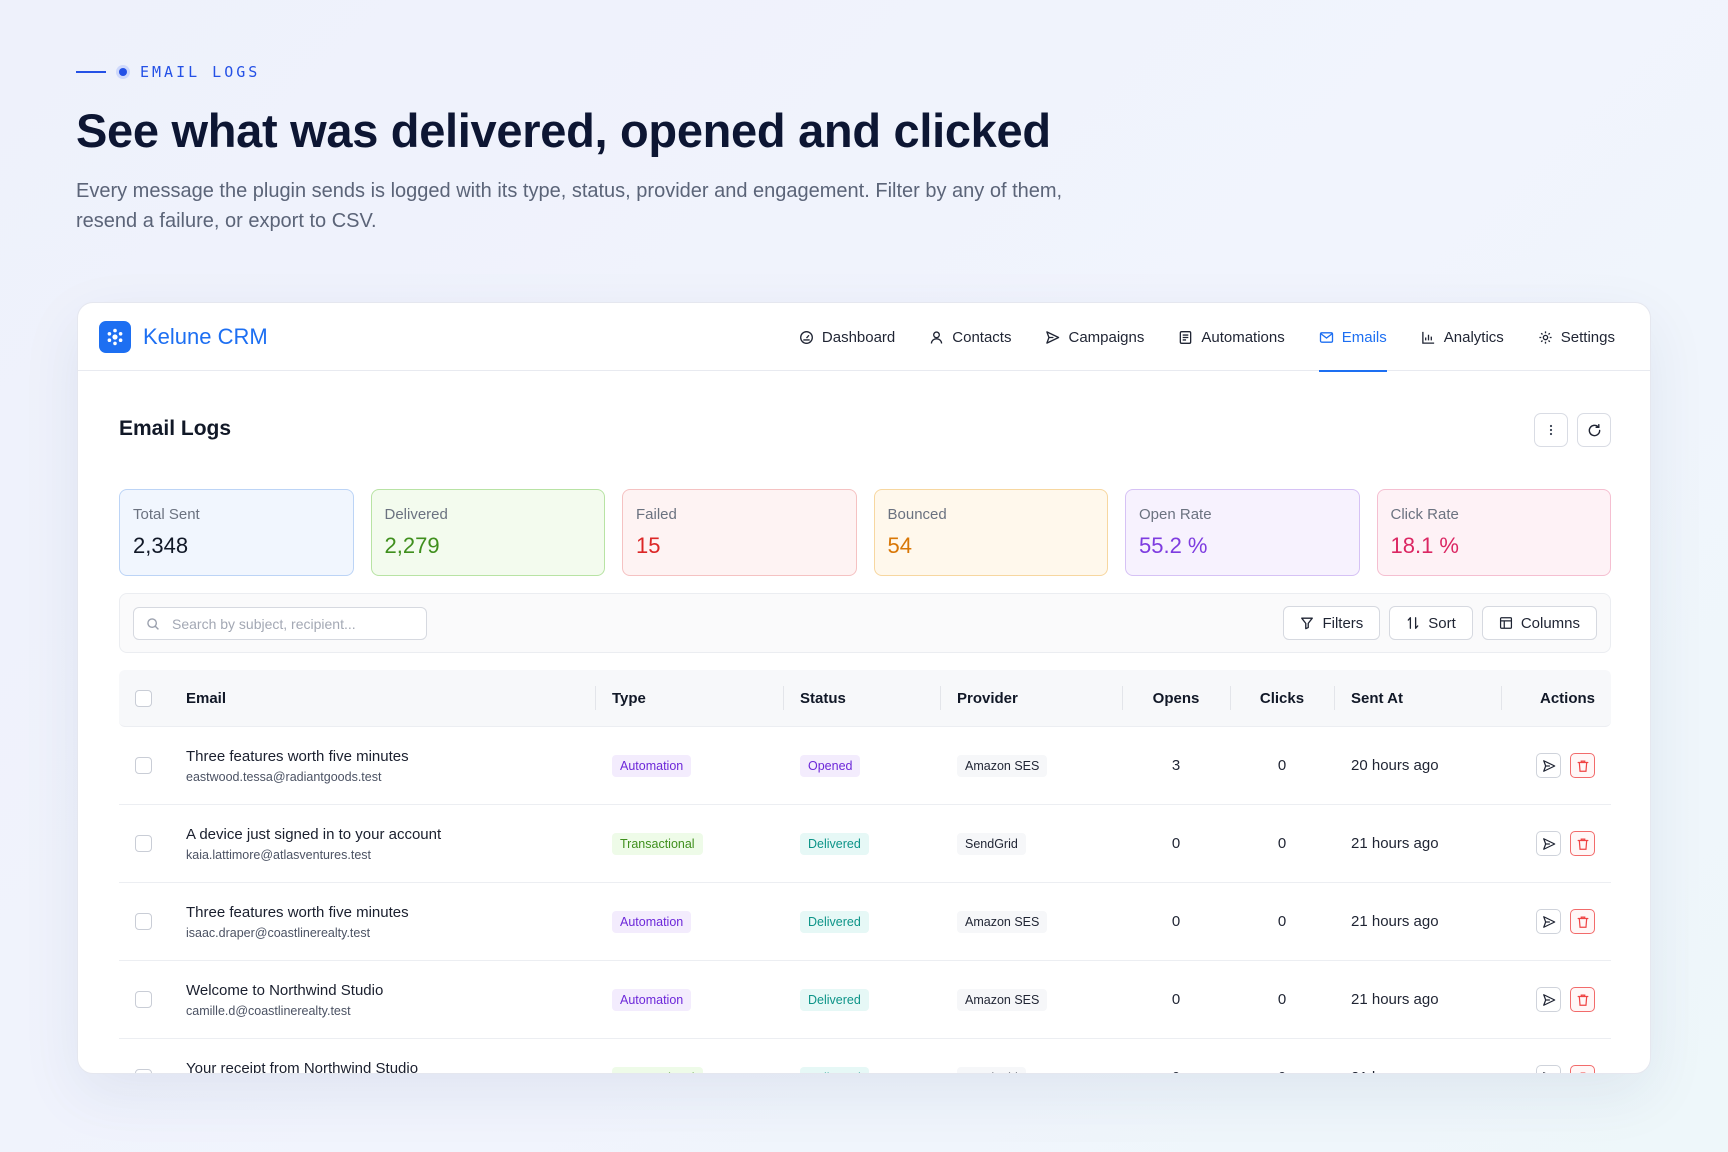  I want to click on search-input, so click(292, 623).